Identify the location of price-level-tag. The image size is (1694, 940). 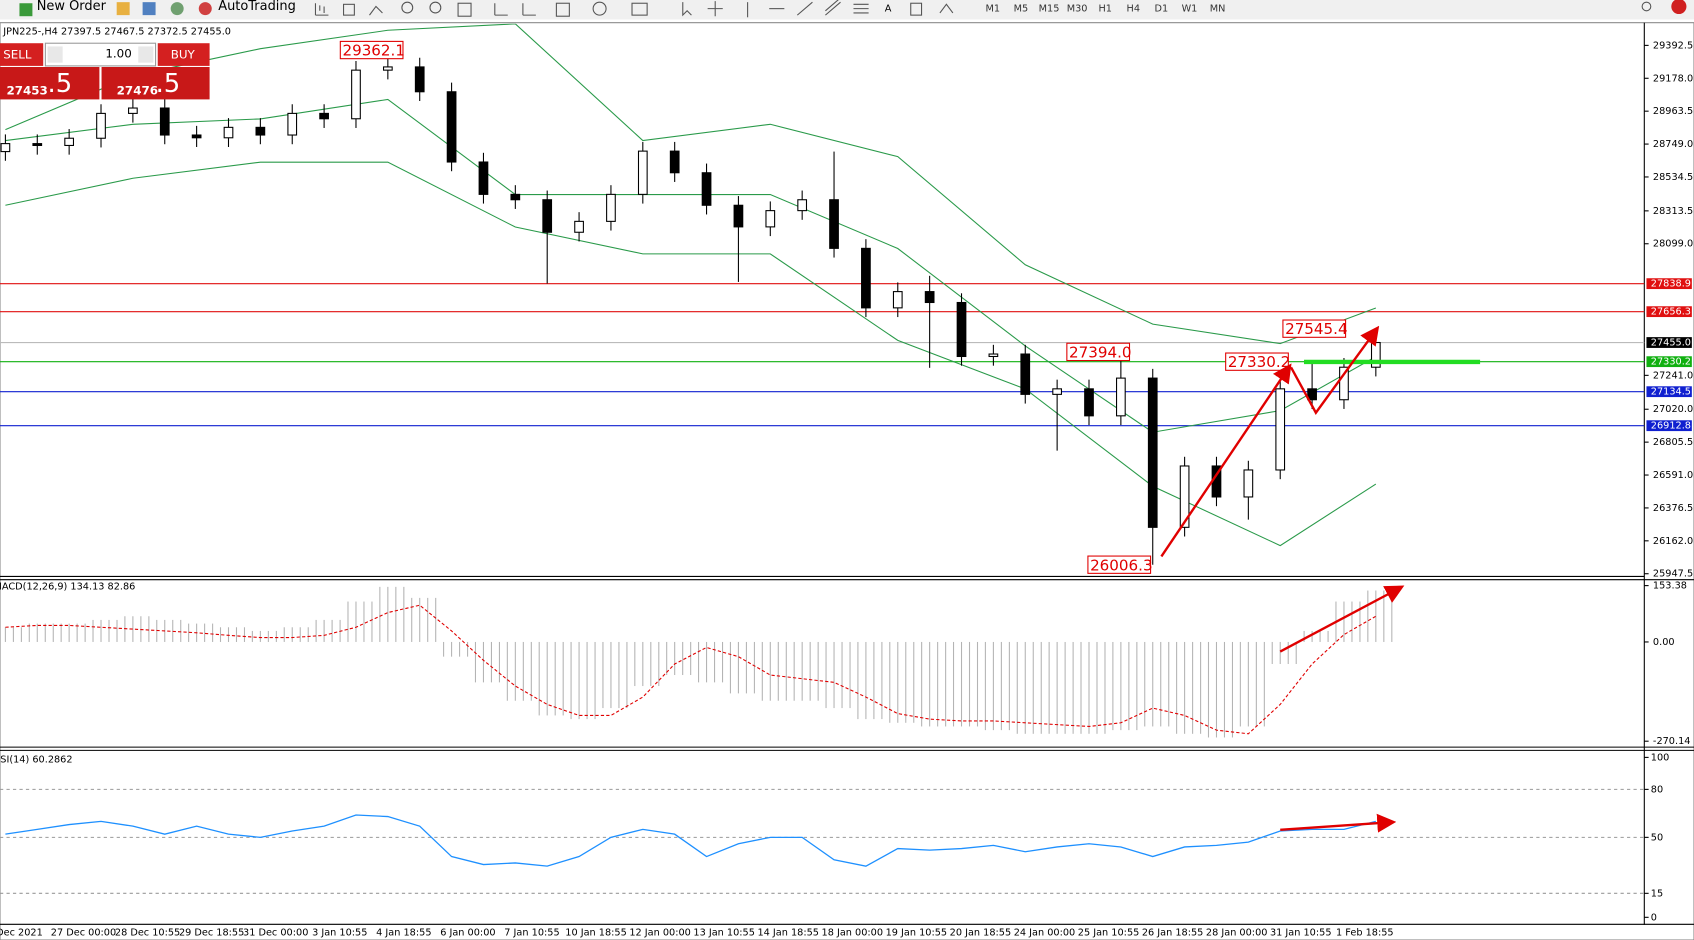
(1669, 426).